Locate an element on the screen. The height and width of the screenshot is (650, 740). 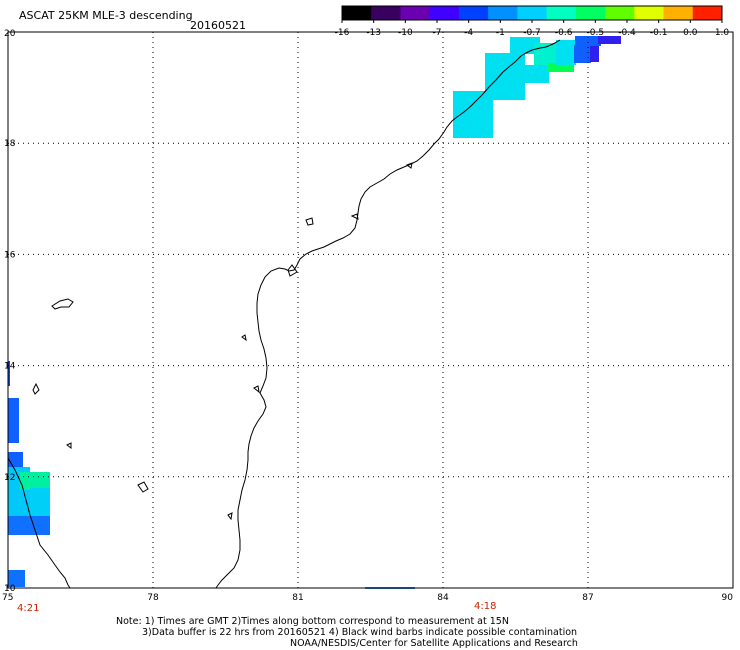
time-label-left: 4:21 is located at coordinates (28, 608).